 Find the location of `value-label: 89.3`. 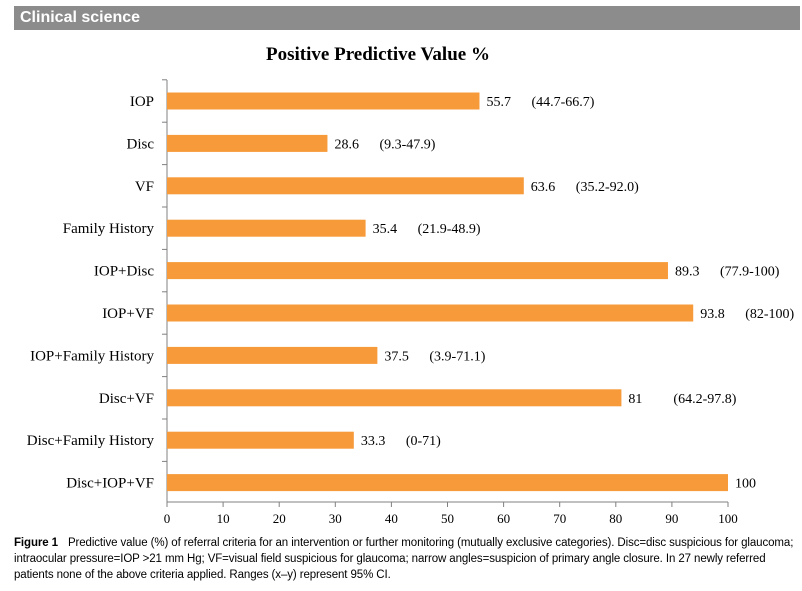

value-label: 89.3 is located at coordinates (687, 272).